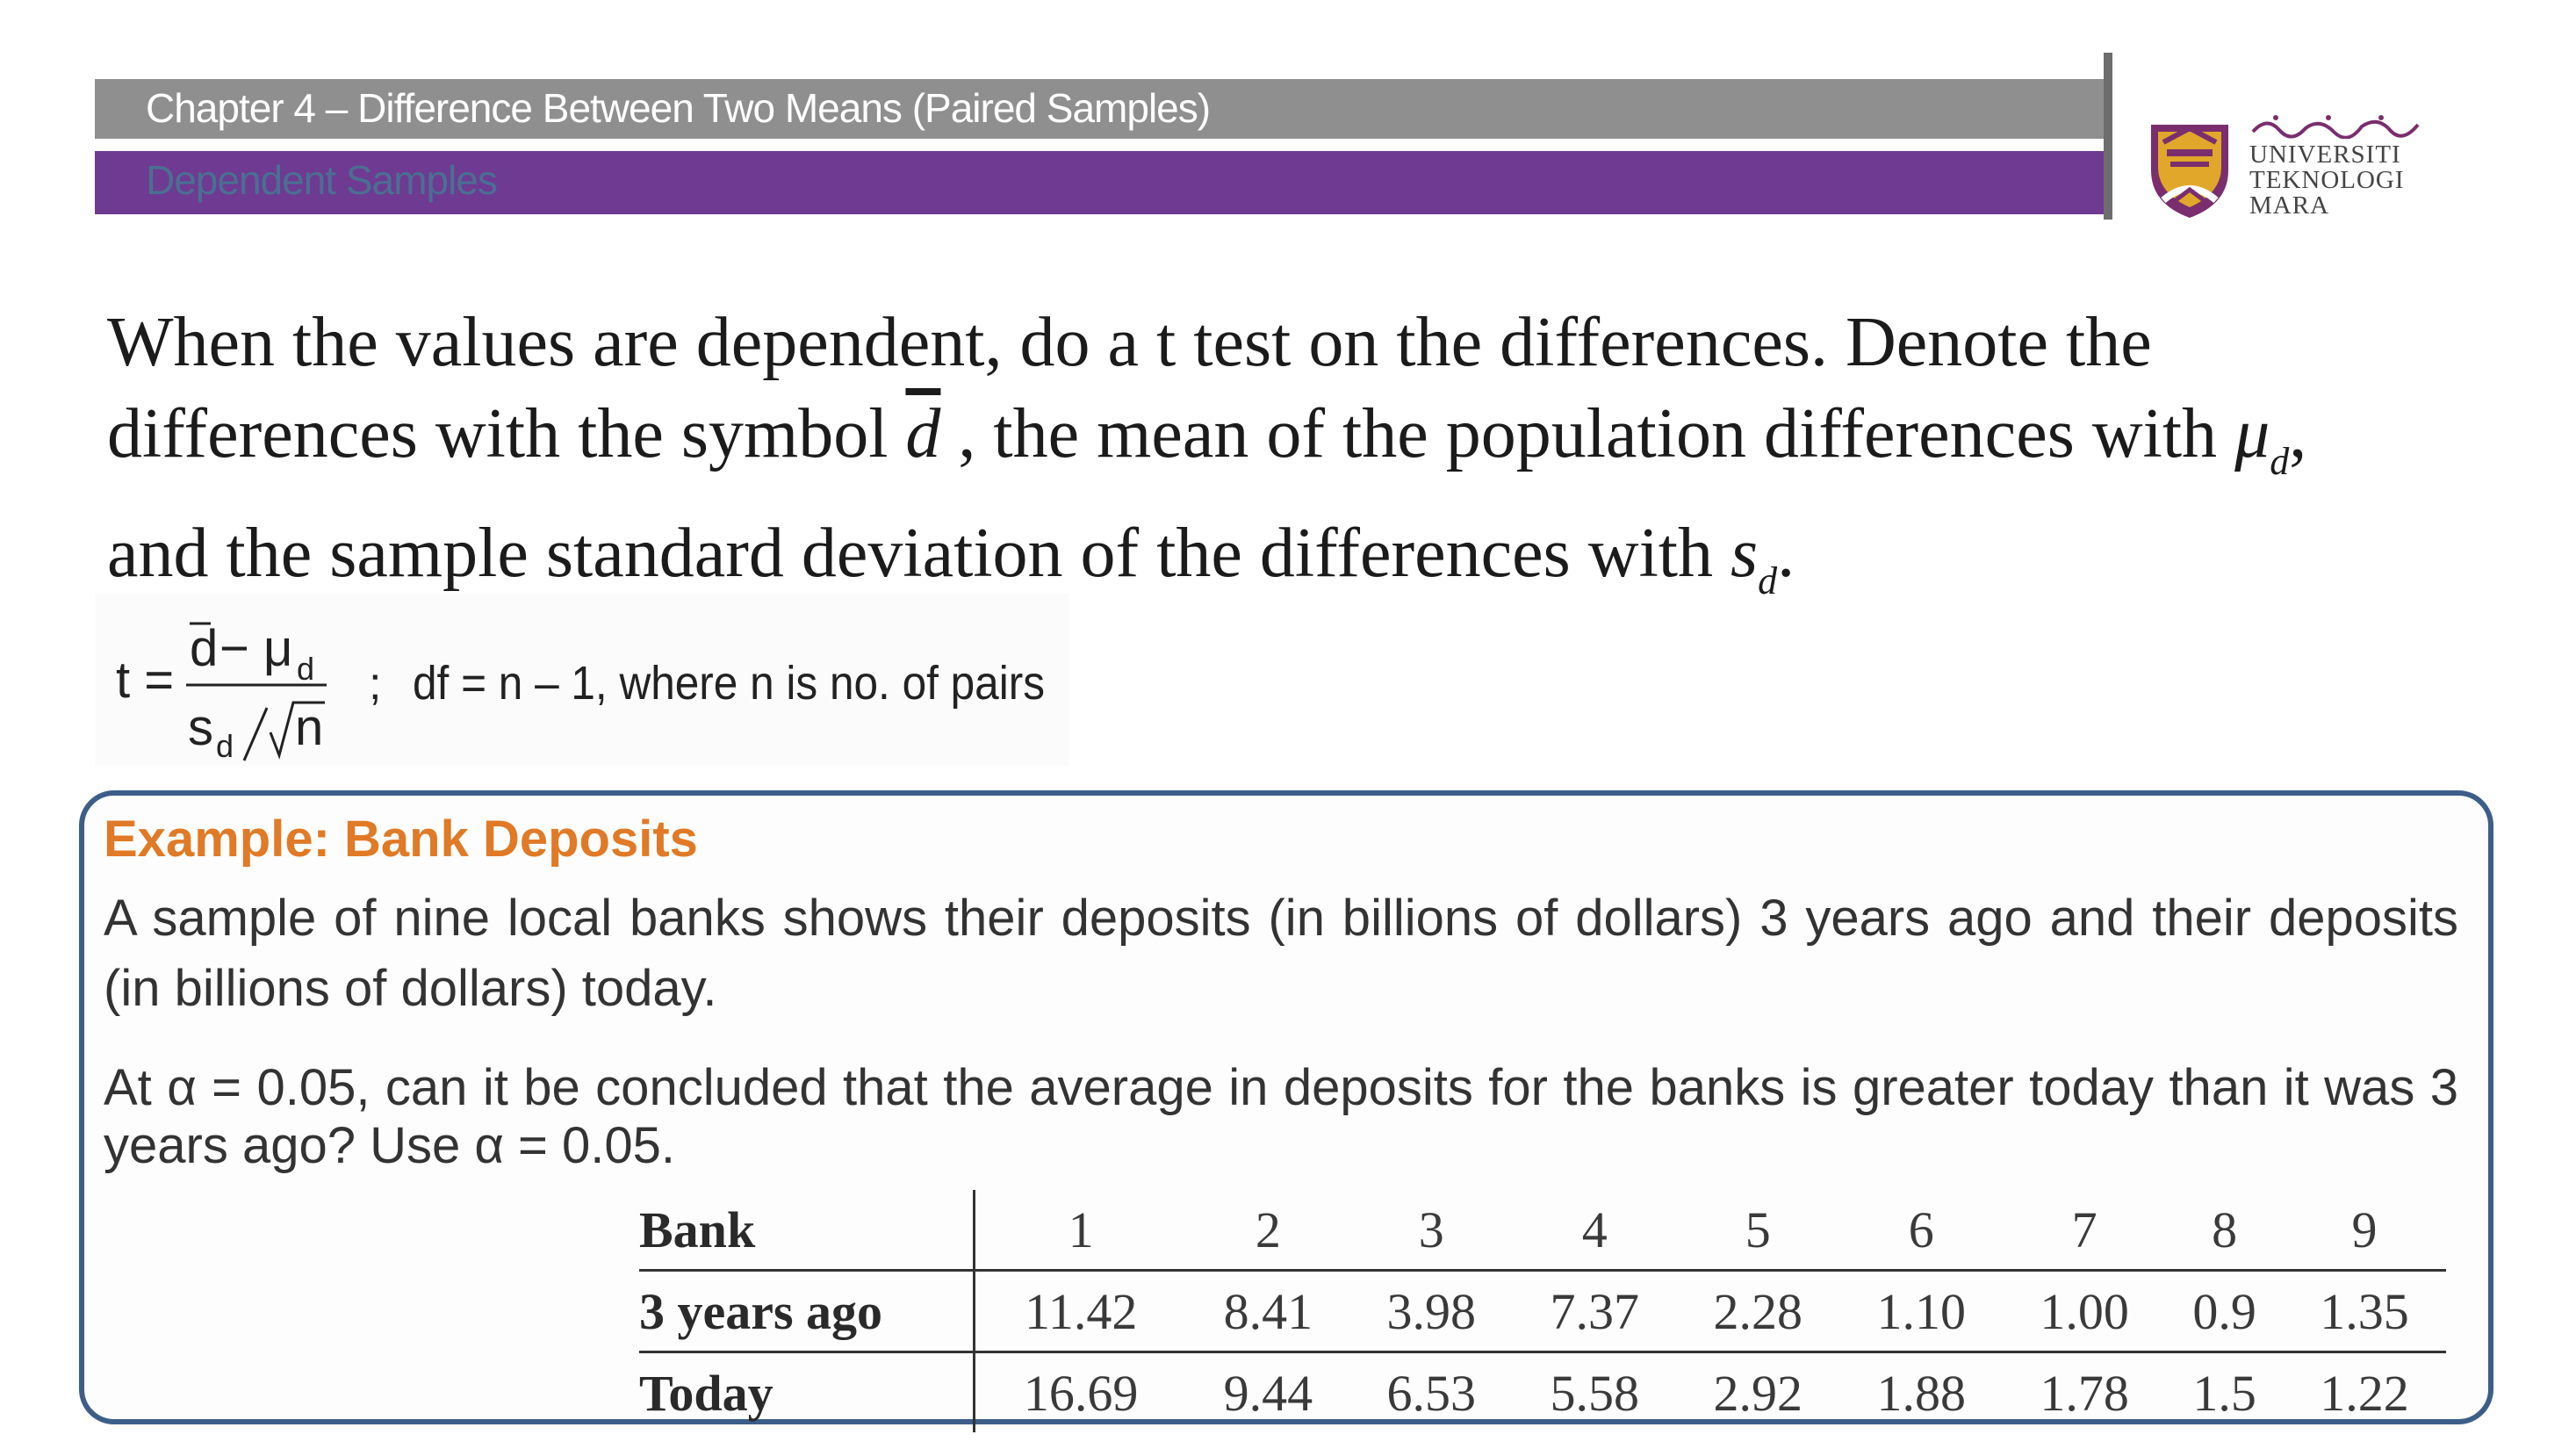 This screenshot has height=1449, width=2576. What do you see at coordinates (729, 683) in the screenshot?
I see `formula-df-text: df = n – 1, where n is no. of pairs` at bounding box center [729, 683].